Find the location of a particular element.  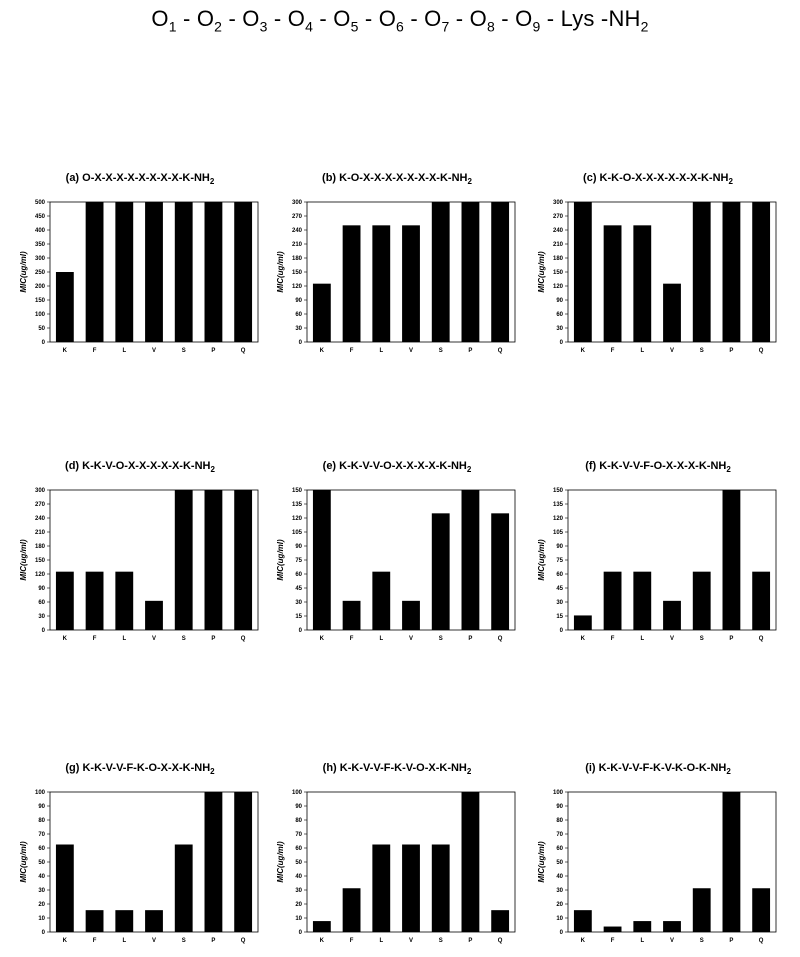

y-tick-label: 135 is located at coordinates (297, 505).